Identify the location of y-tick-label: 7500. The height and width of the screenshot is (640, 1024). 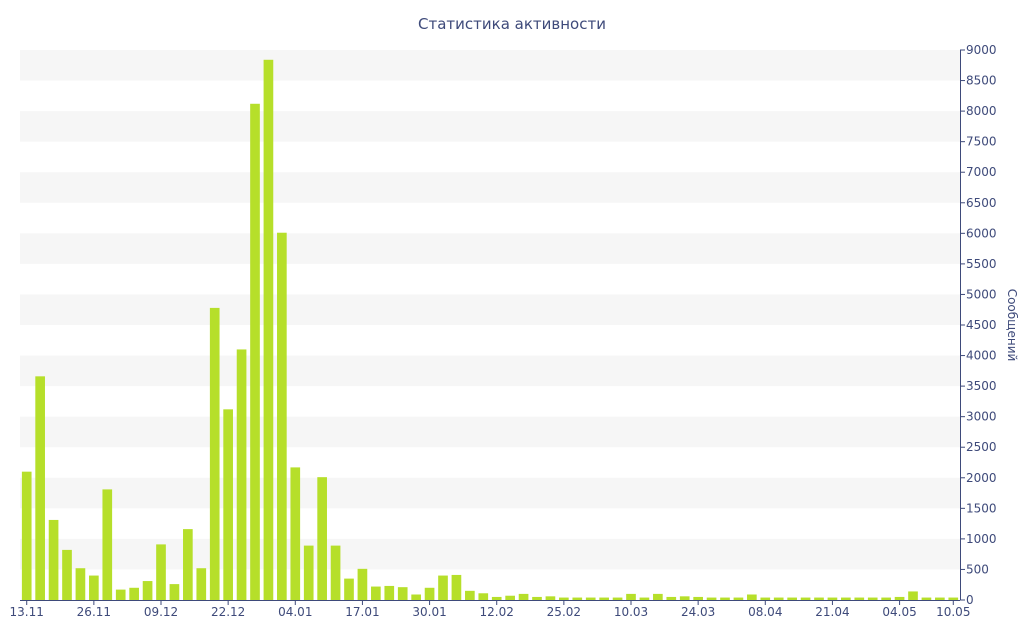
(981, 142).